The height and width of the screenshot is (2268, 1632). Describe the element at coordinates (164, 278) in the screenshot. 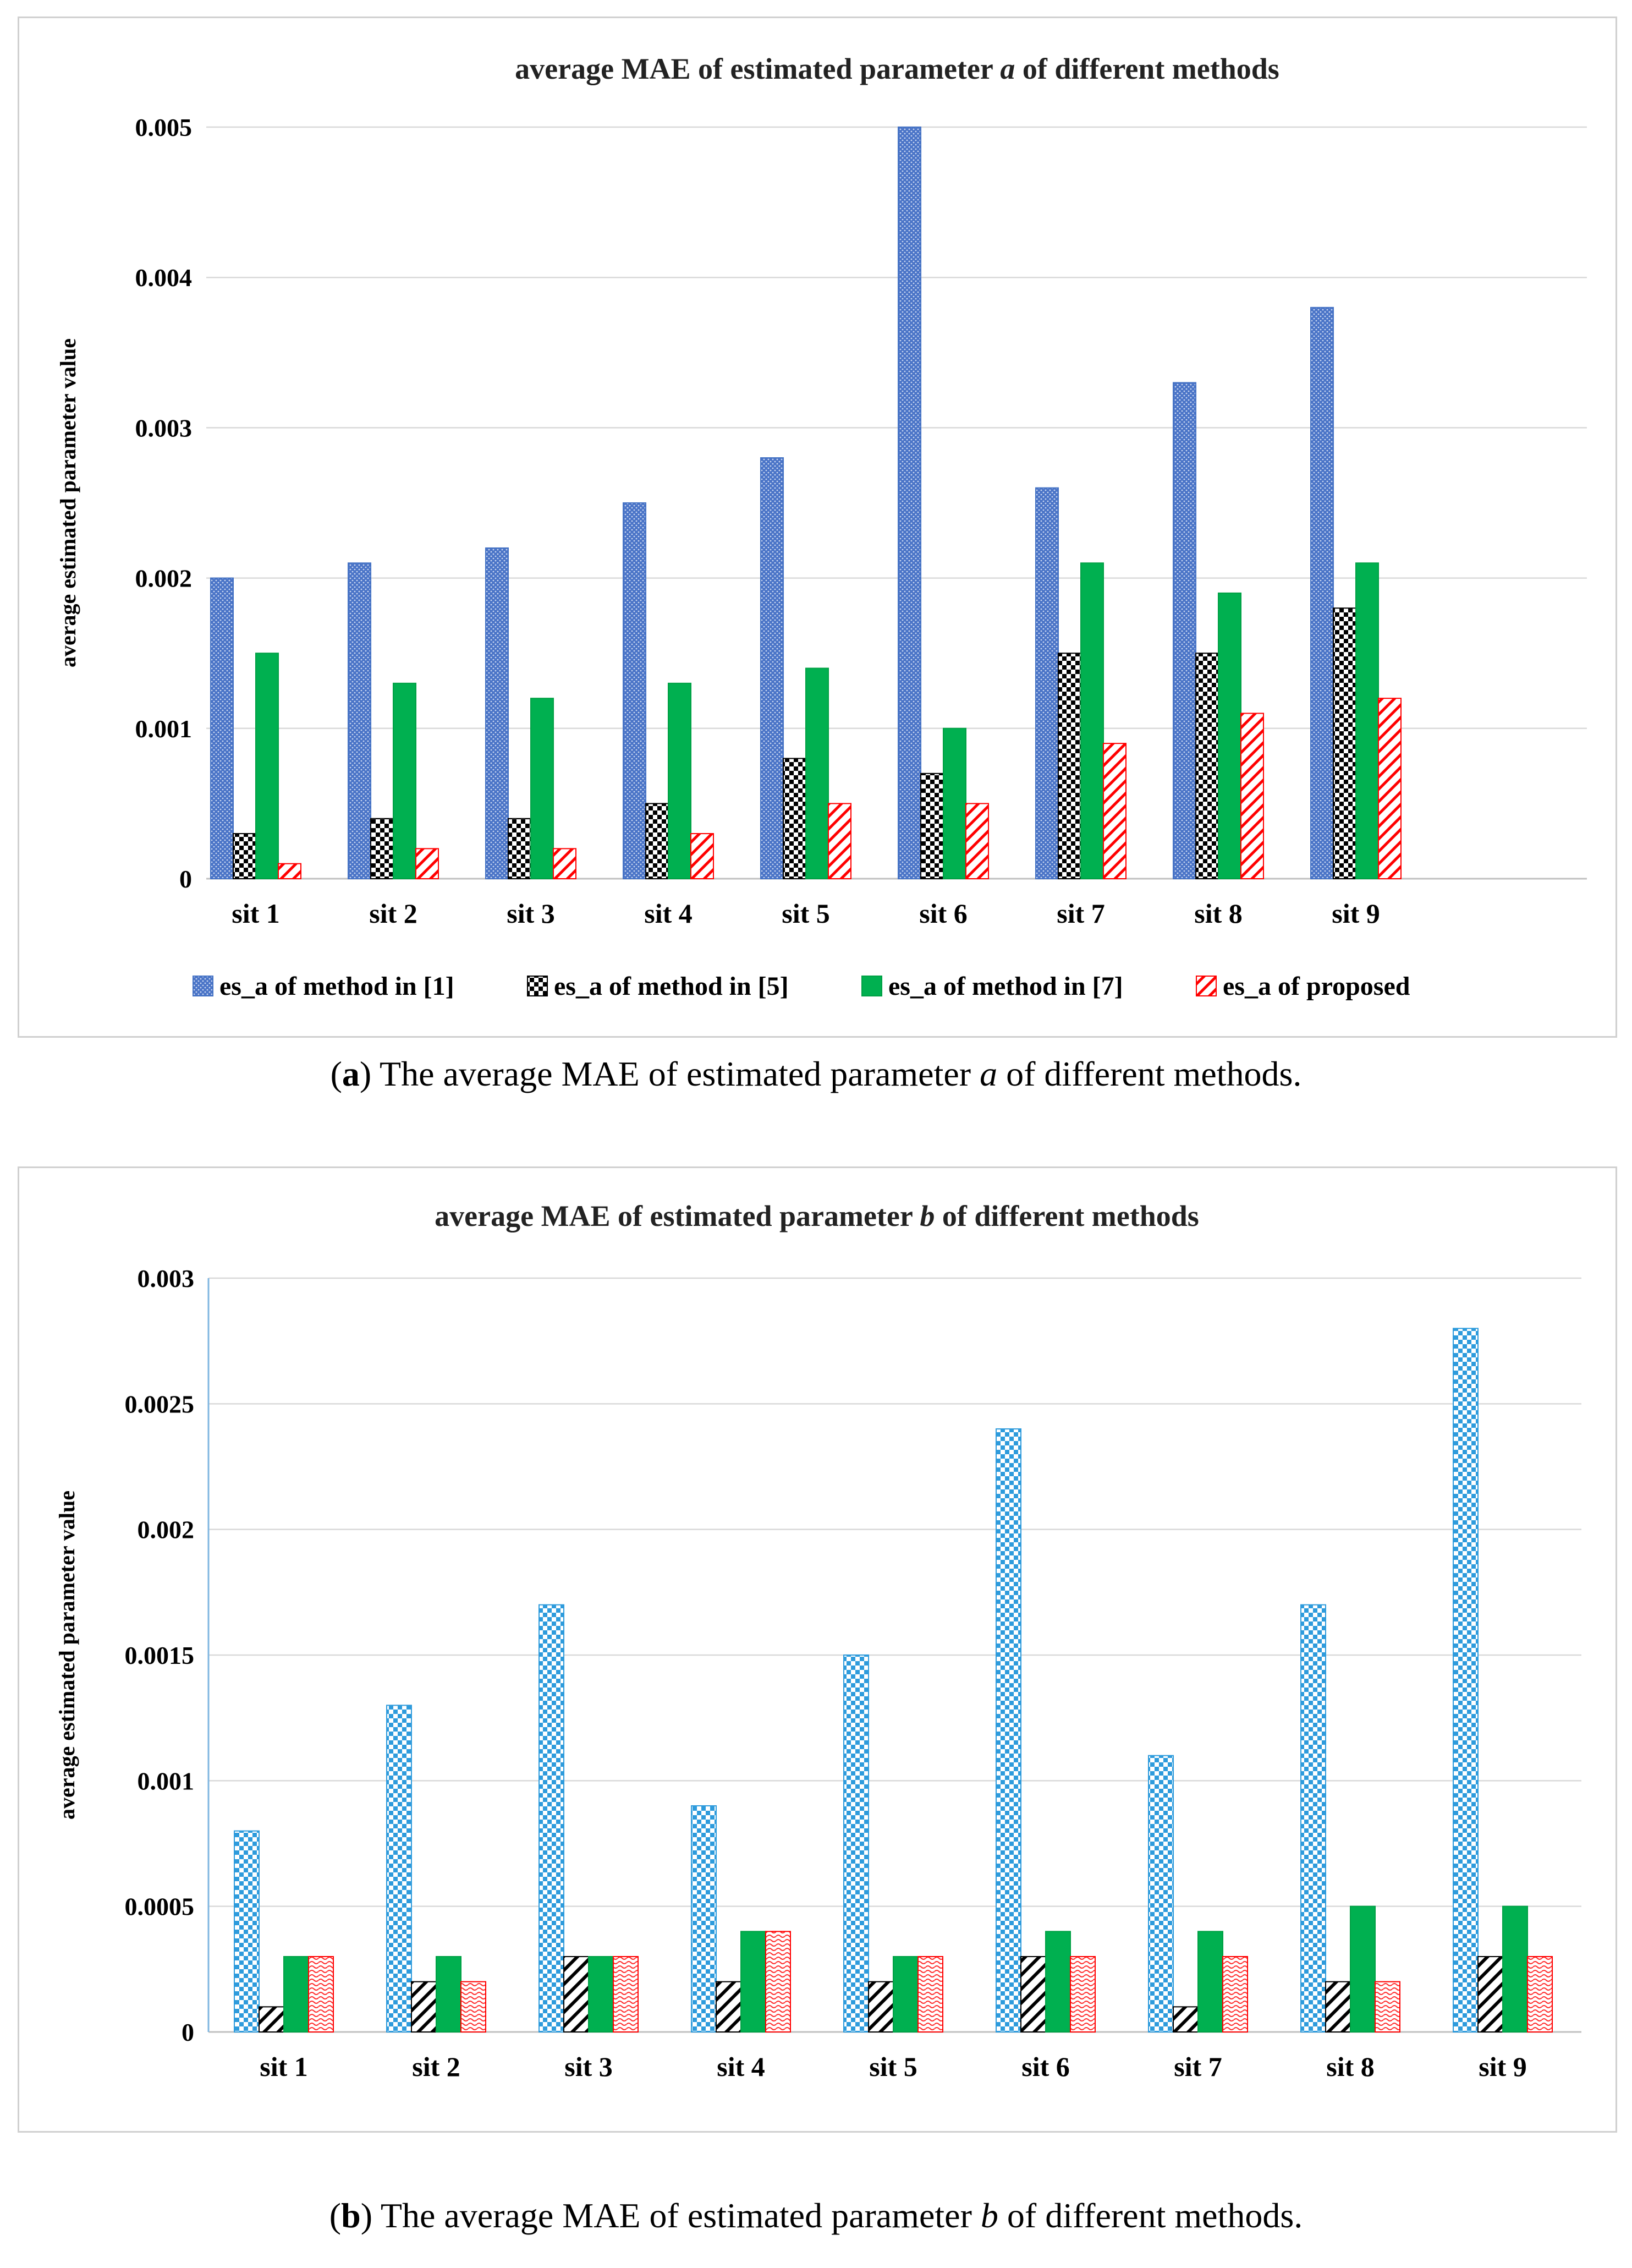

I see `y-tick-label: 0.004` at that location.